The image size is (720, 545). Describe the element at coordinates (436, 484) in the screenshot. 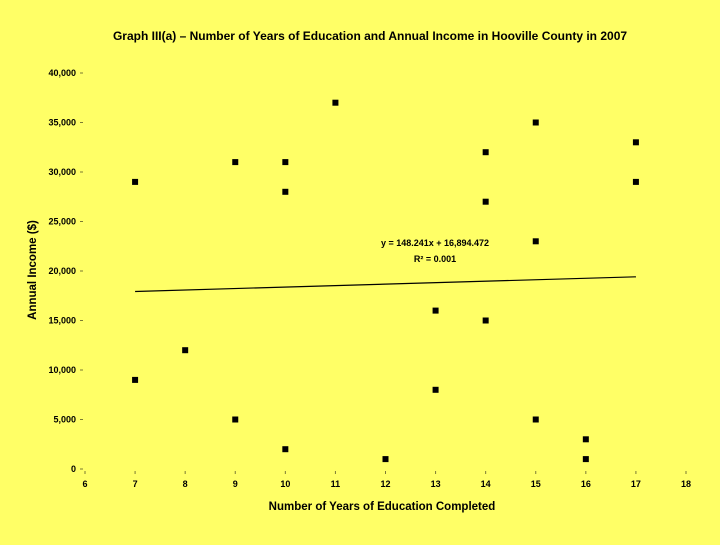

I see `x-tick-label: 13` at that location.